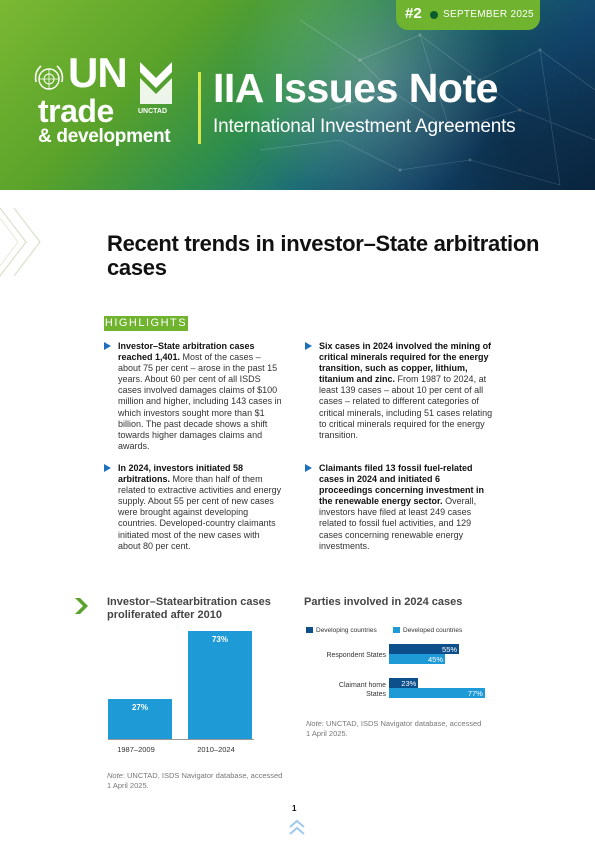 This screenshot has width=595, height=841. I want to click on un-emblem-icon, so click(49, 77).